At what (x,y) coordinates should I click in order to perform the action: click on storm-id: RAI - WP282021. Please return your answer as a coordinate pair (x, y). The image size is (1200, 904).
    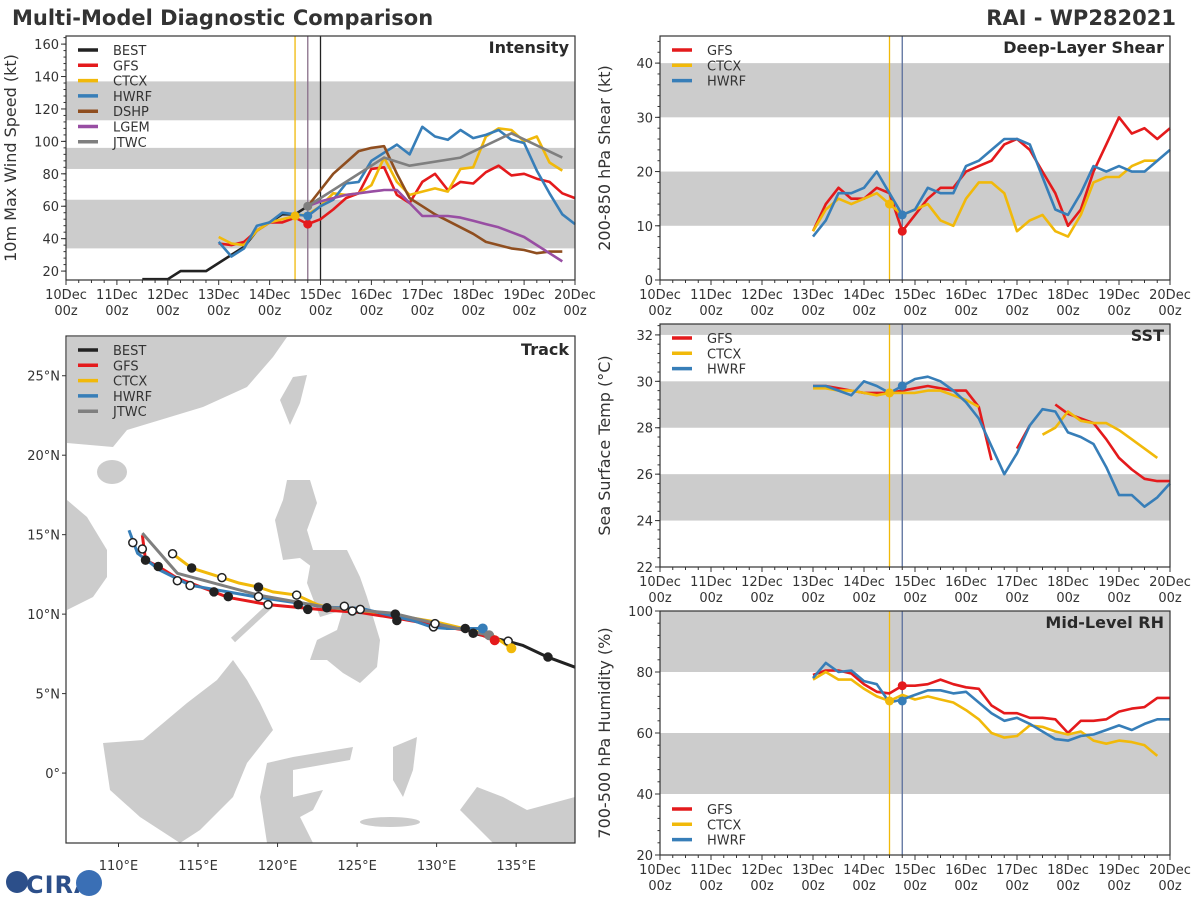
    Looking at the image, I should click on (1081, 18).